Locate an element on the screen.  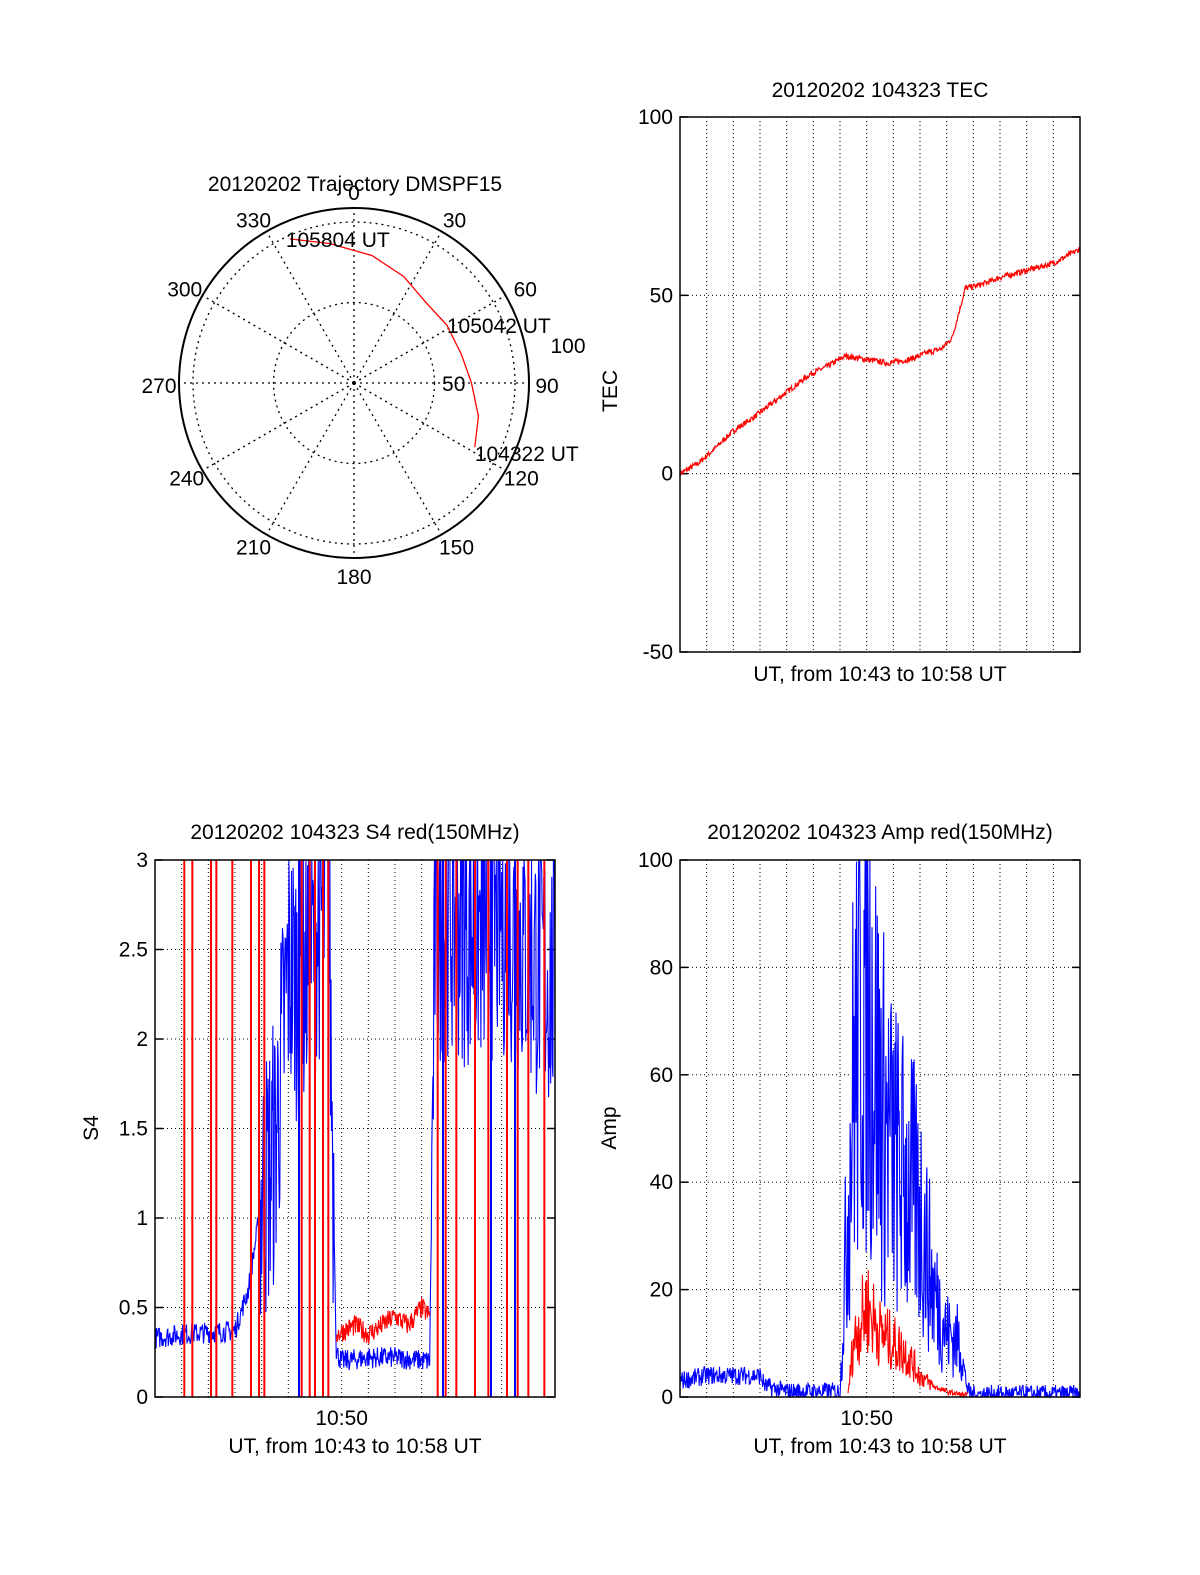
polar-time-annotation: 105804 UT is located at coordinates (338, 240).